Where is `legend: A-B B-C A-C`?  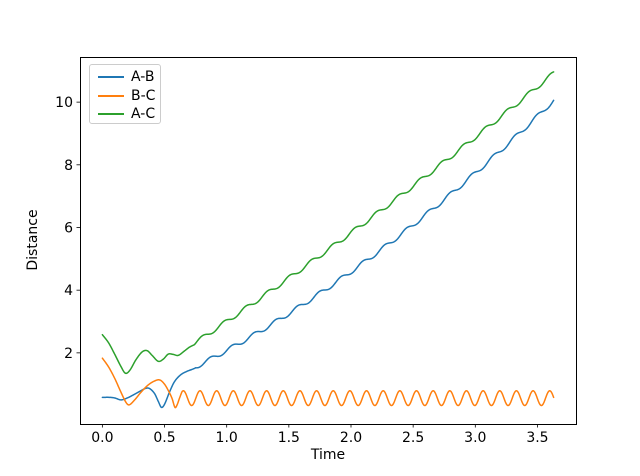
legend: A-B B-C A-C is located at coordinates (125, 94).